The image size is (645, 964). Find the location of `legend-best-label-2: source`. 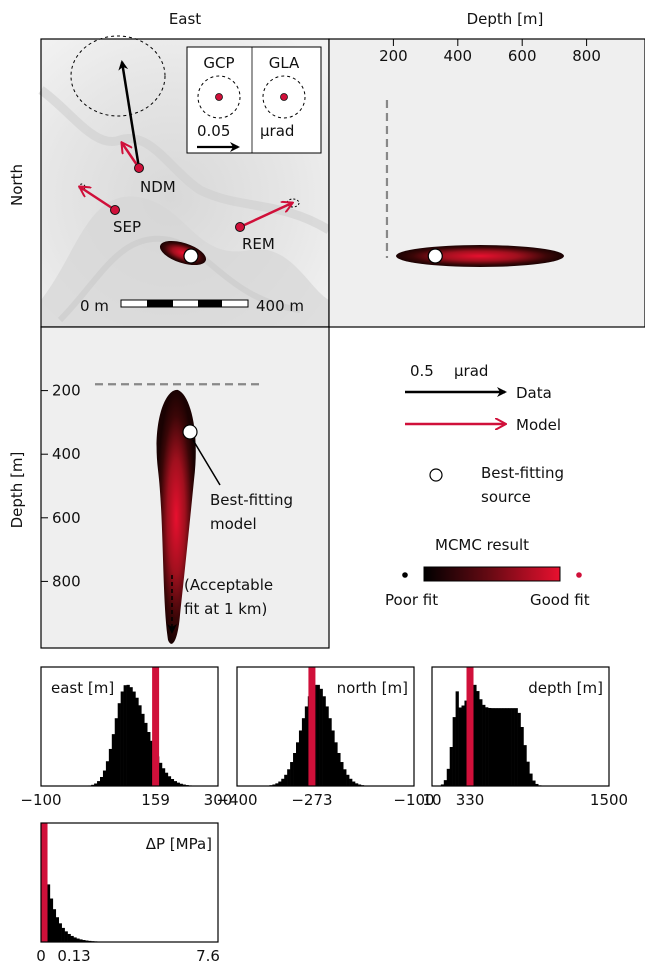

legend-best-label-2: source is located at coordinates (506, 497).